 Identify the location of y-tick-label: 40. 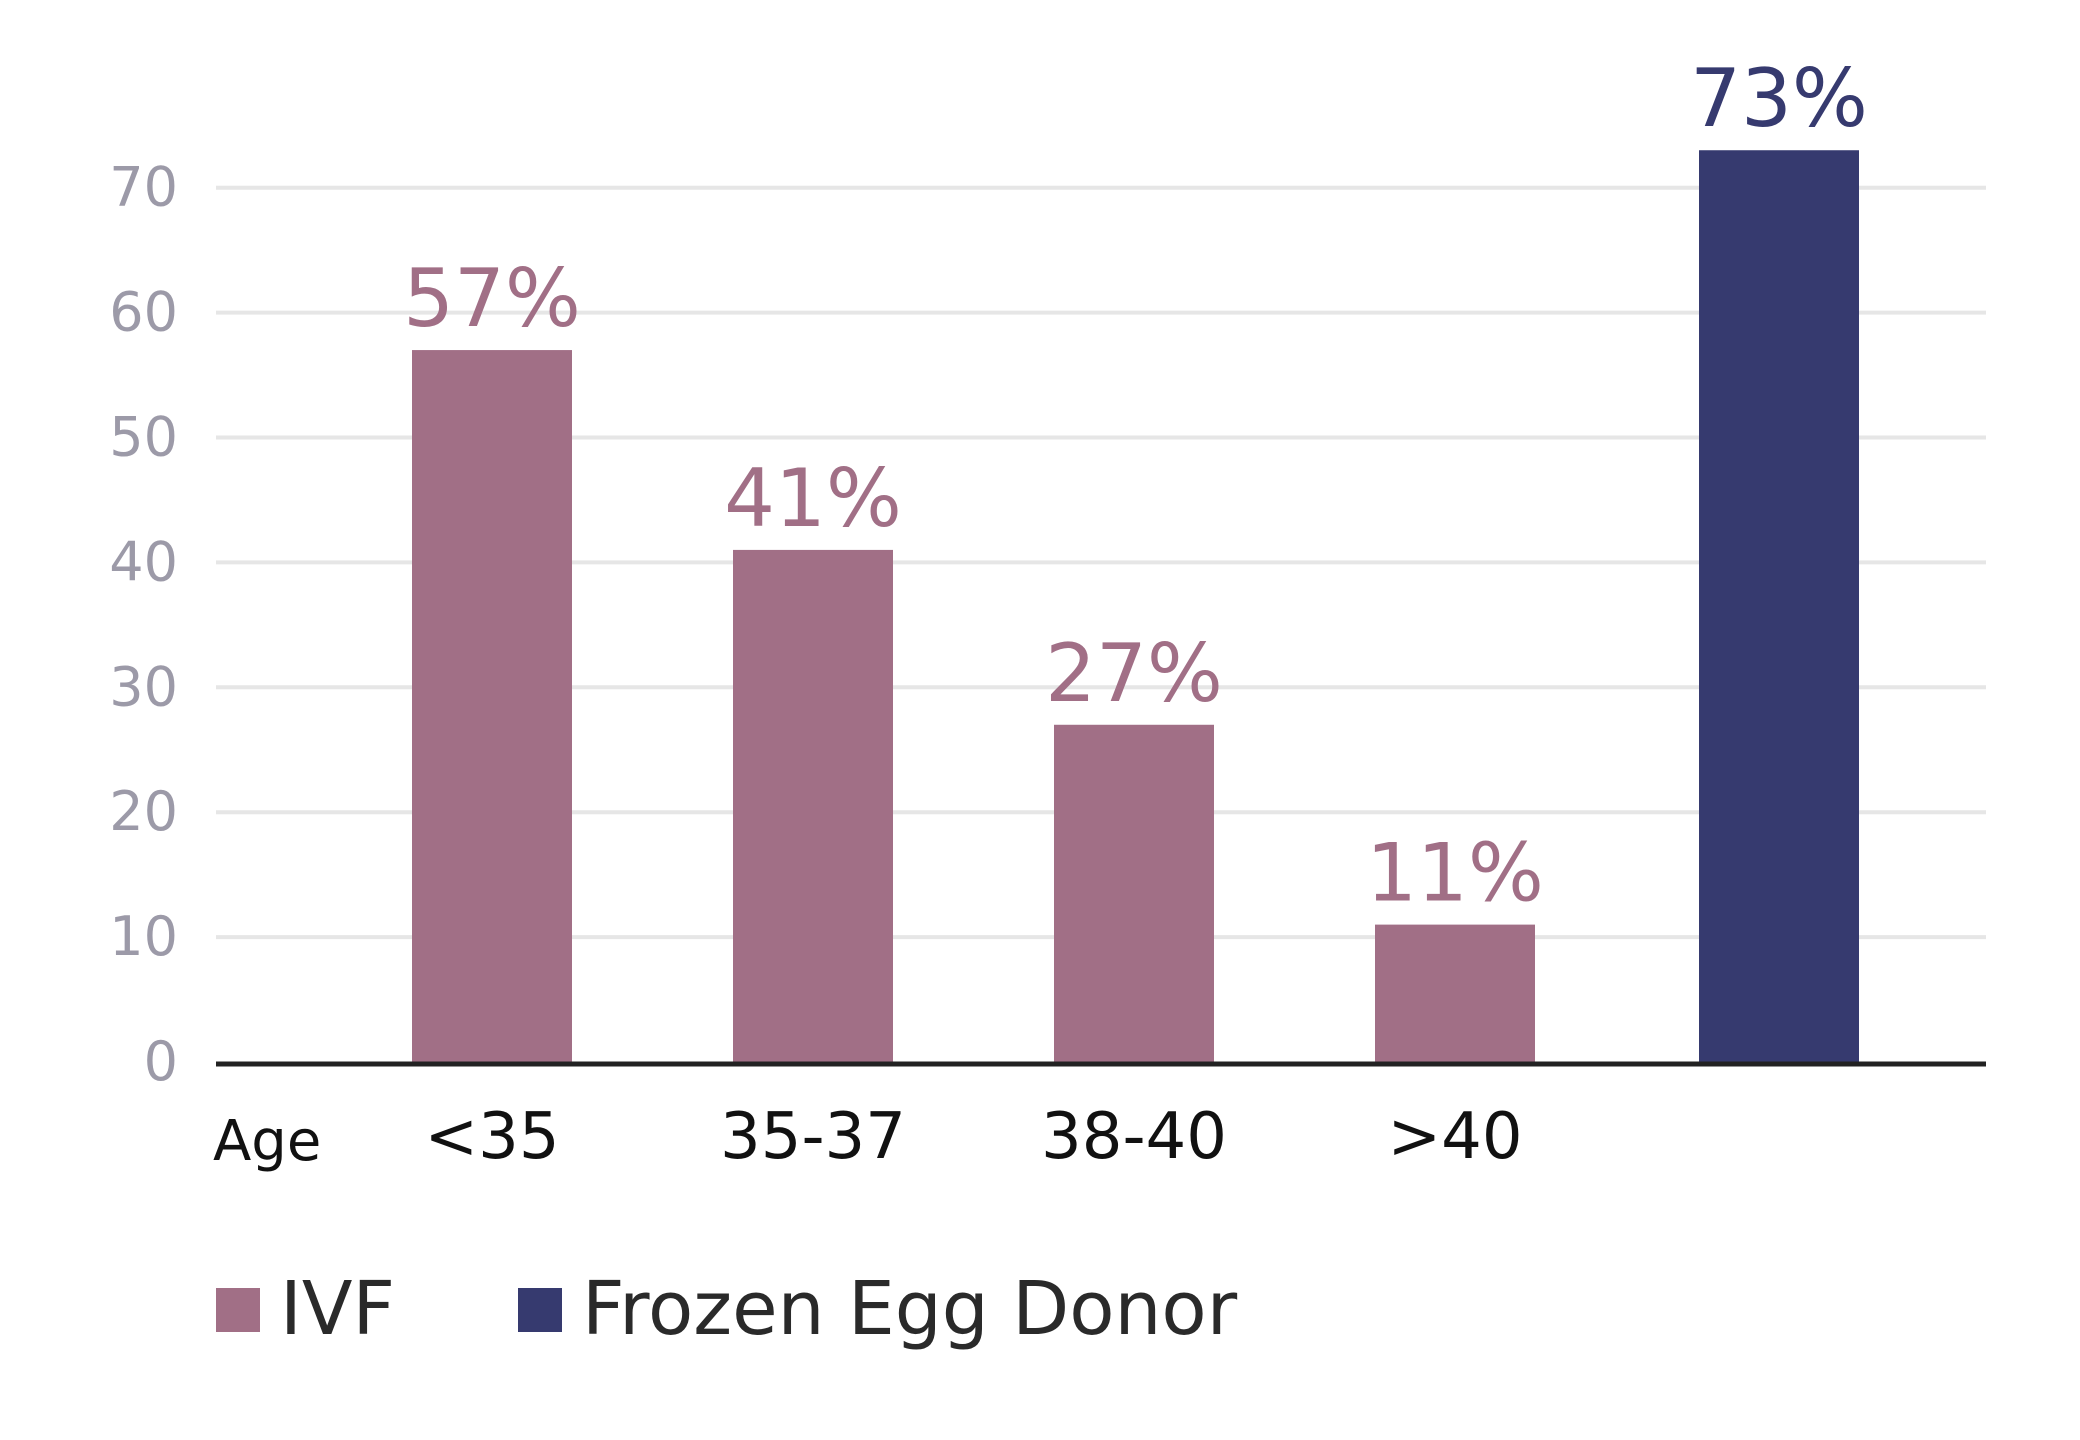
(143, 561).